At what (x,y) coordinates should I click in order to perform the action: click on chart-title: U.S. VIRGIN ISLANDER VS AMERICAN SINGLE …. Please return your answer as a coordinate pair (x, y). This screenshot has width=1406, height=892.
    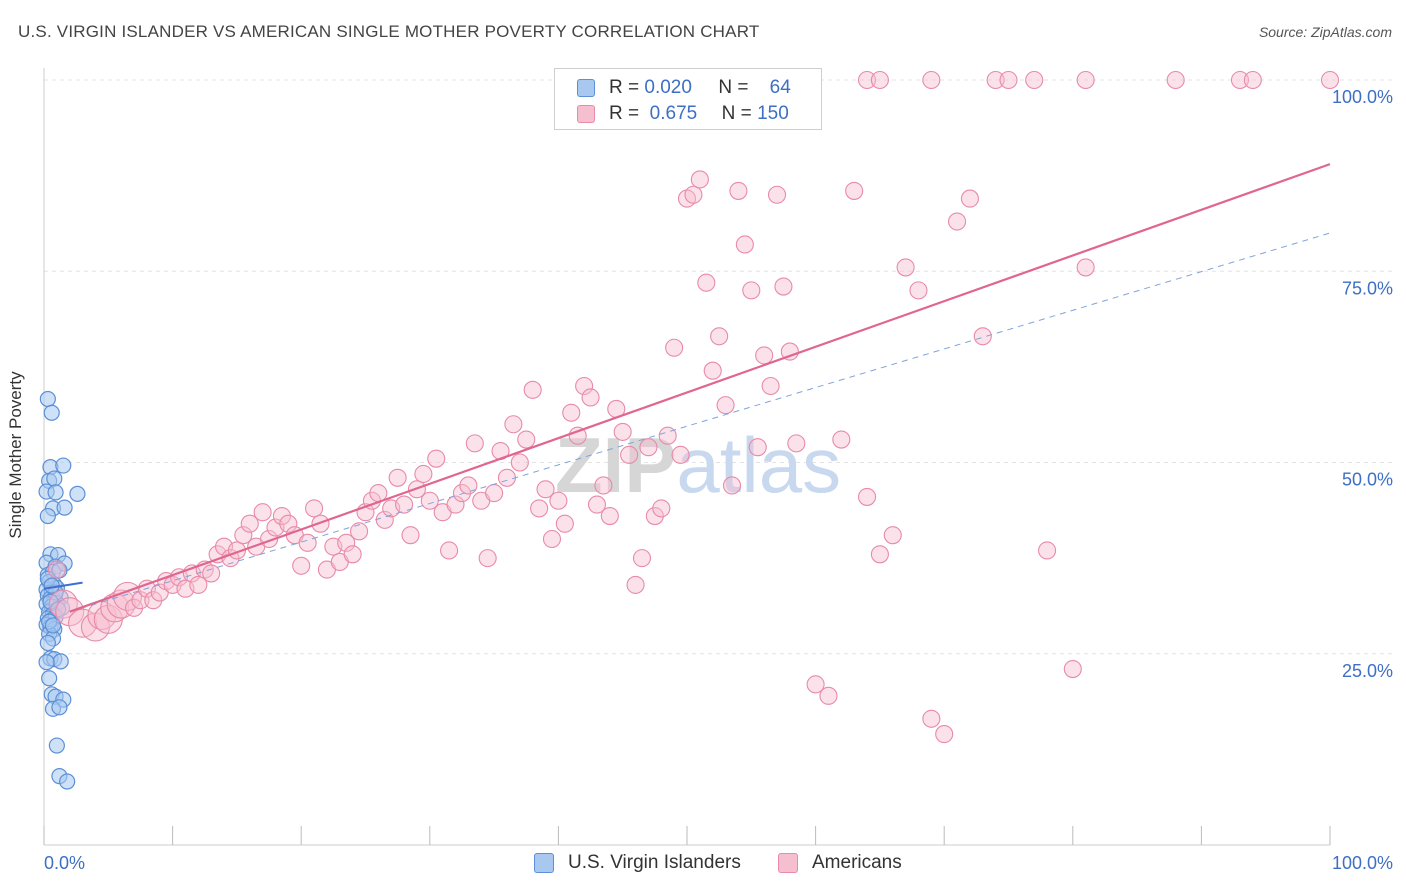
    Looking at the image, I should click on (389, 31).